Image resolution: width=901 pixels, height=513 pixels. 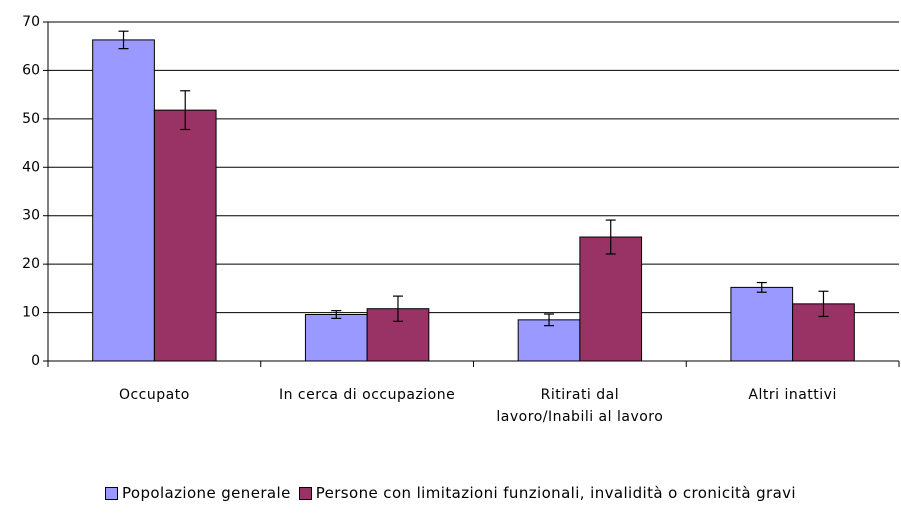 What do you see at coordinates (35, 361) in the screenshot?
I see `y-tick-label: 0` at bounding box center [35, 361].